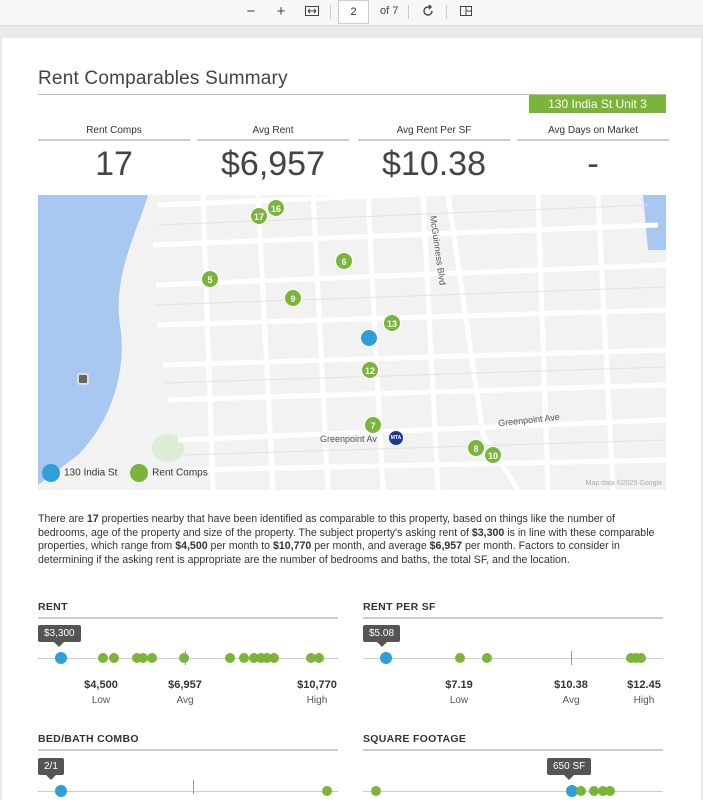 The image size is (703, 800). I want to click on map-legend: 130 India St Rent Comps, so click(130, 475).